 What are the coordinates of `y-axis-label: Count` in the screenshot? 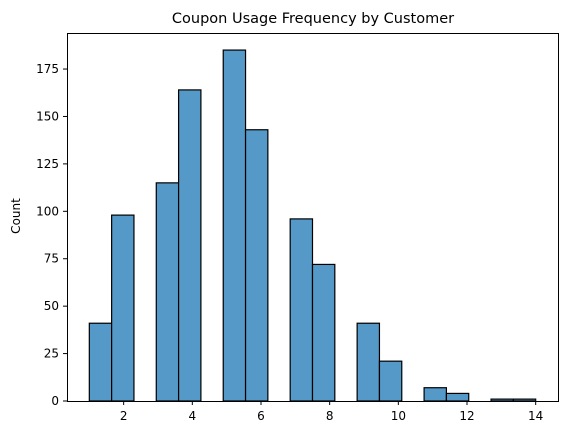 It's located at (16, 216).